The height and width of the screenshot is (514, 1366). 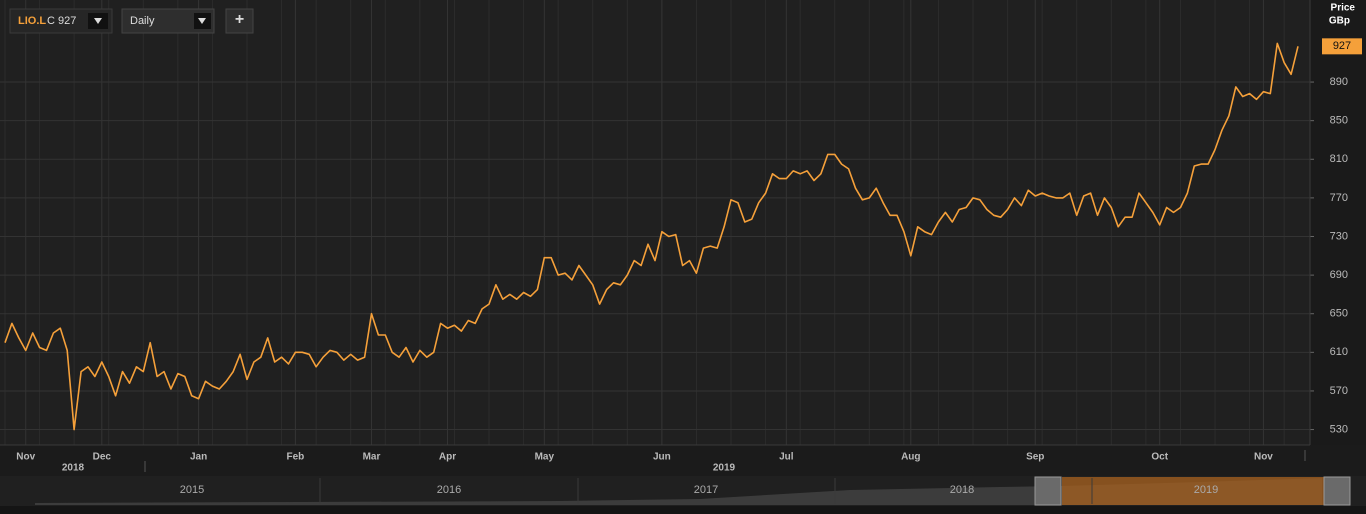 I want to click on x-tick-label: Jul, so click(x=786, y=457).